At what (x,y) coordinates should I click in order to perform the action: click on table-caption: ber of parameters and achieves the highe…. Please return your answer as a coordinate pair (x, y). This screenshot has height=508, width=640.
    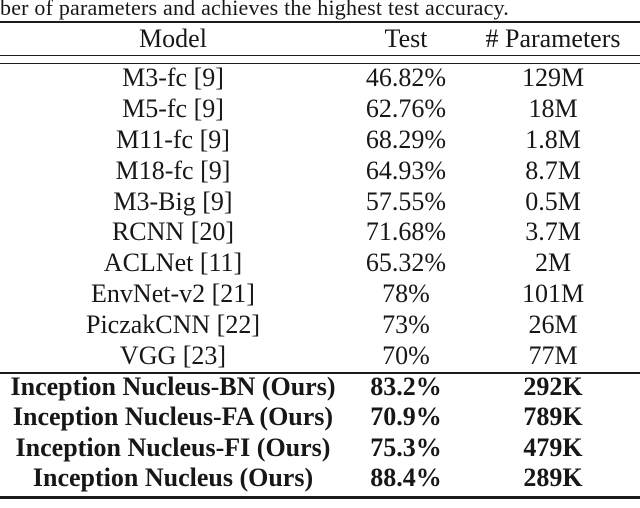
    Looking at the image, I should click on (255, 10).